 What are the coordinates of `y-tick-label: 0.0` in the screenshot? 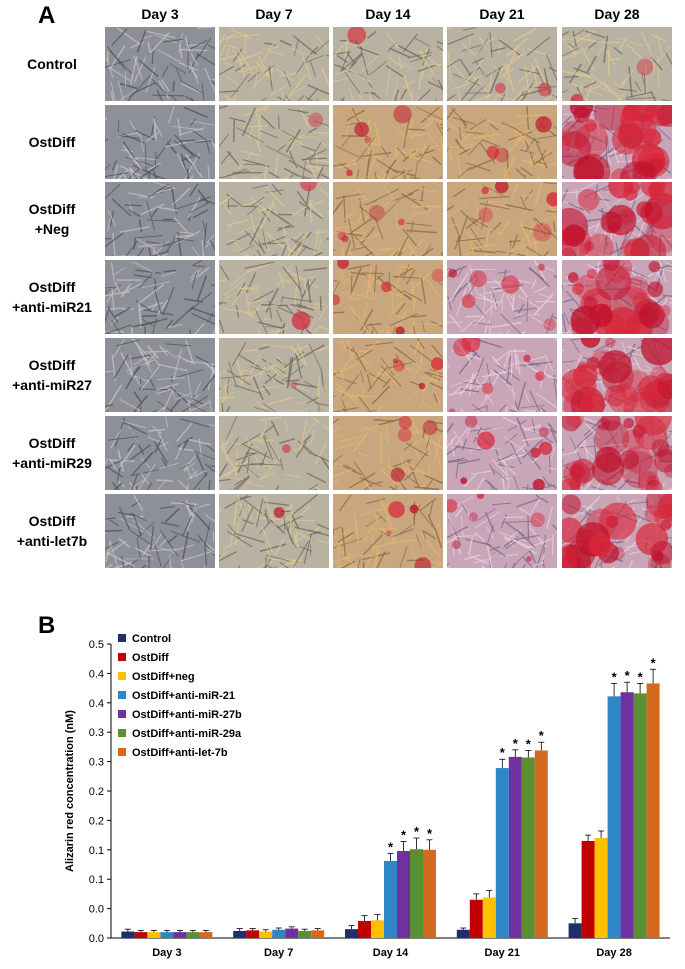 It's located at (96, 910).